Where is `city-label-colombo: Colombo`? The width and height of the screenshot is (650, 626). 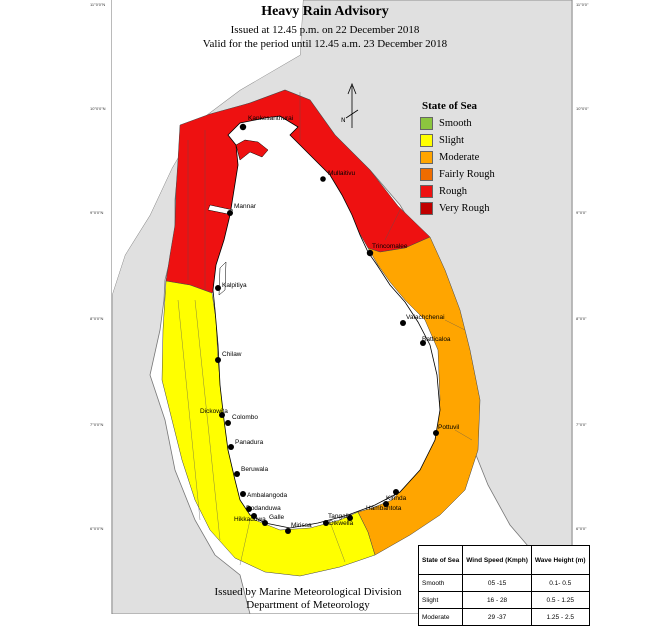
city-label-colombo: Colombo is located at coordinates (245, 417).